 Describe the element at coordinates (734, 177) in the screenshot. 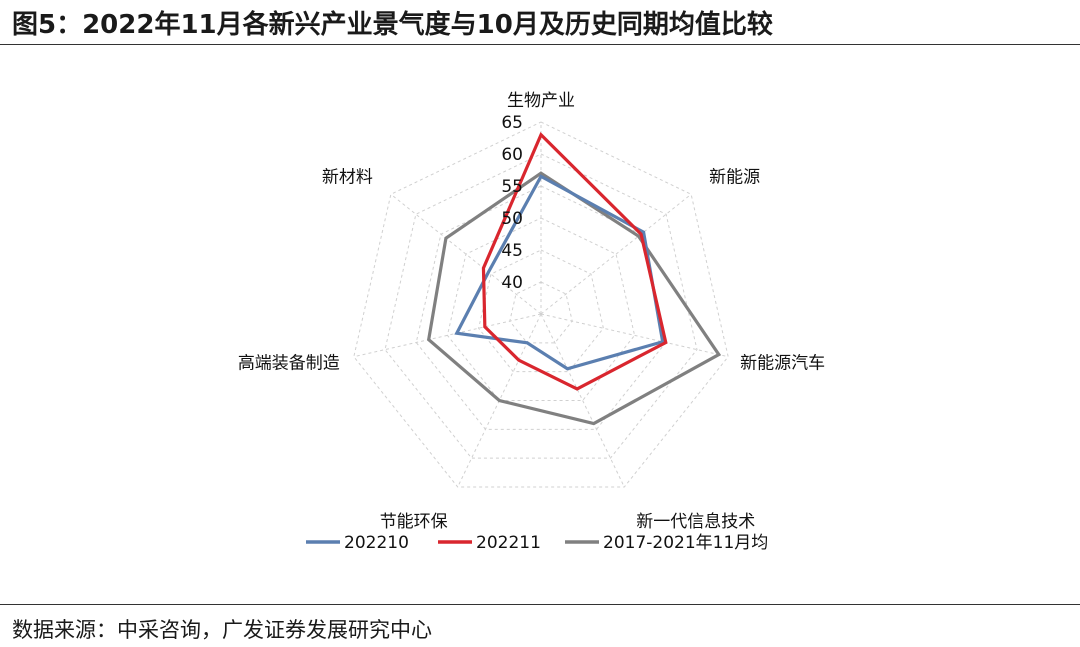

I see `category-label: 新能源` at that location.